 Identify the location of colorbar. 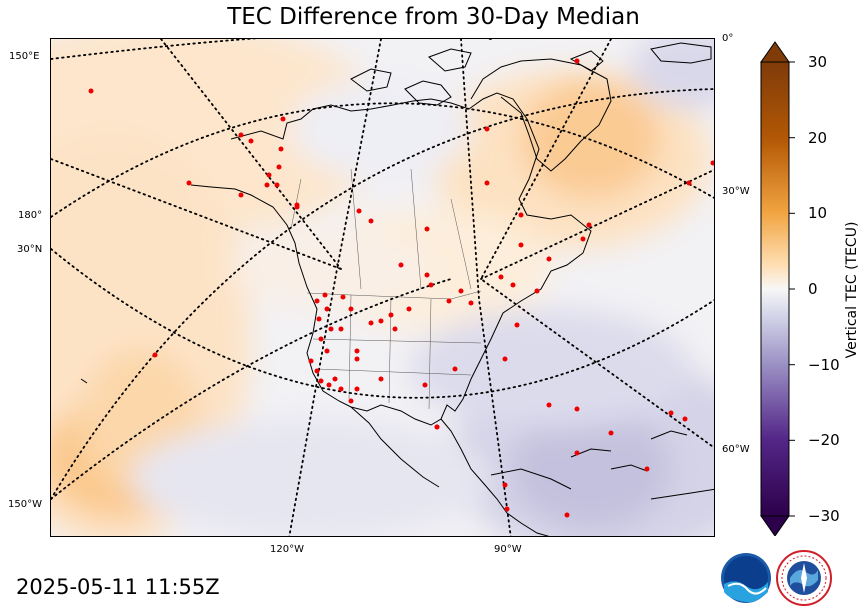
(777, 288).